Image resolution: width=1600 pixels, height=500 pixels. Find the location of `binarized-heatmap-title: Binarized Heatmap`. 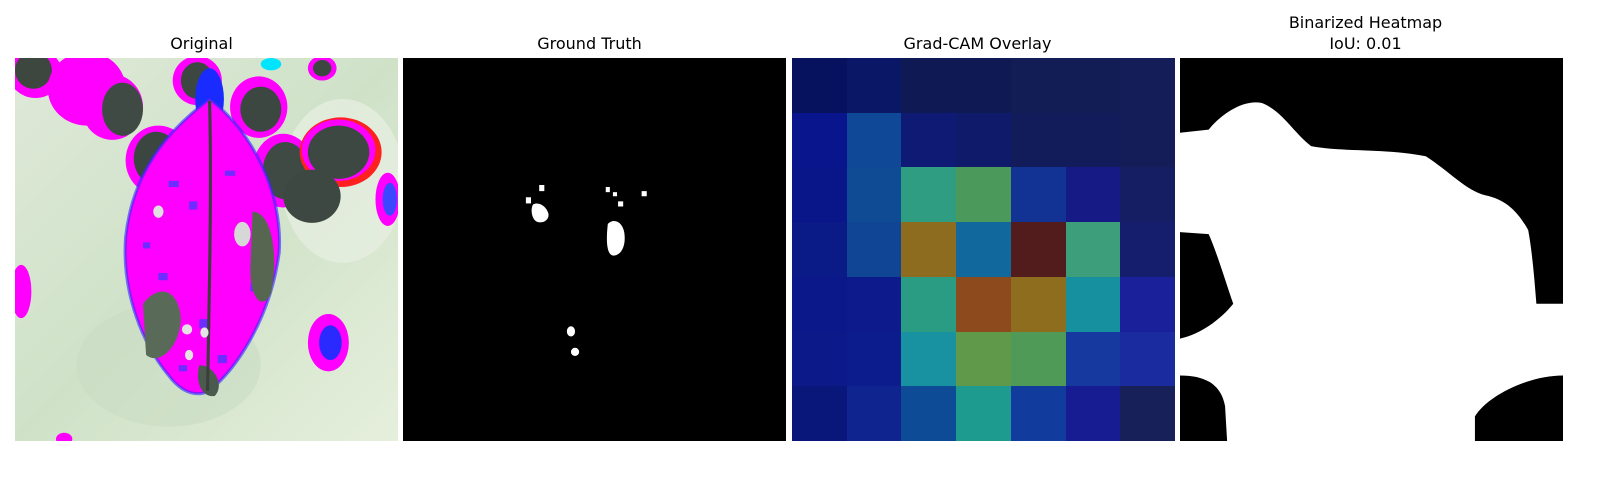

binarized-heatmap-title: Binarized Heatmap is located at coordinates (1365, 22).